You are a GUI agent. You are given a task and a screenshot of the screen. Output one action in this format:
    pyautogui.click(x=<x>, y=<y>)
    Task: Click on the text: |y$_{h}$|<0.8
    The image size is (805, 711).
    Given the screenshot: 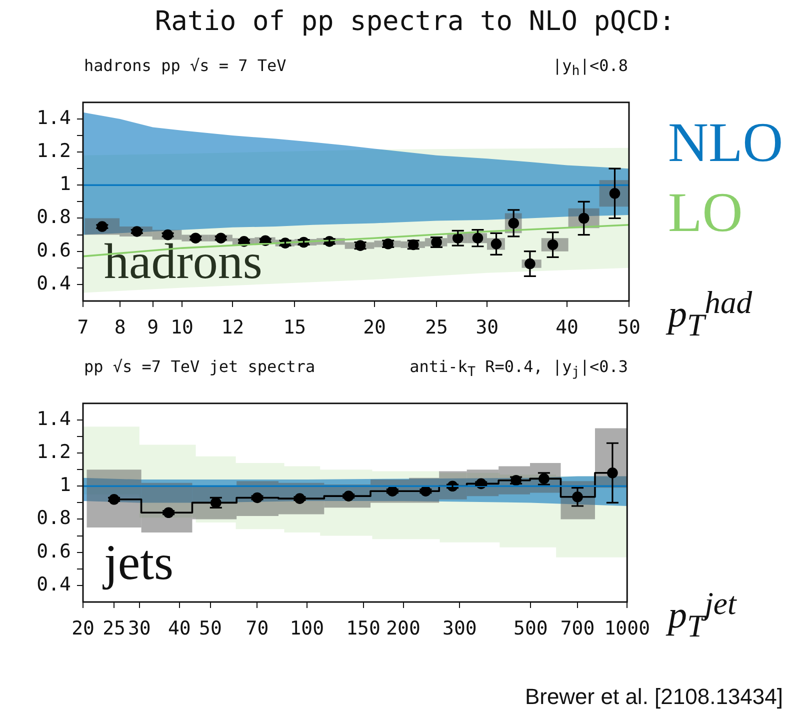 What is the action you would take?
    pyautogui.click(x=590, y=68)
    